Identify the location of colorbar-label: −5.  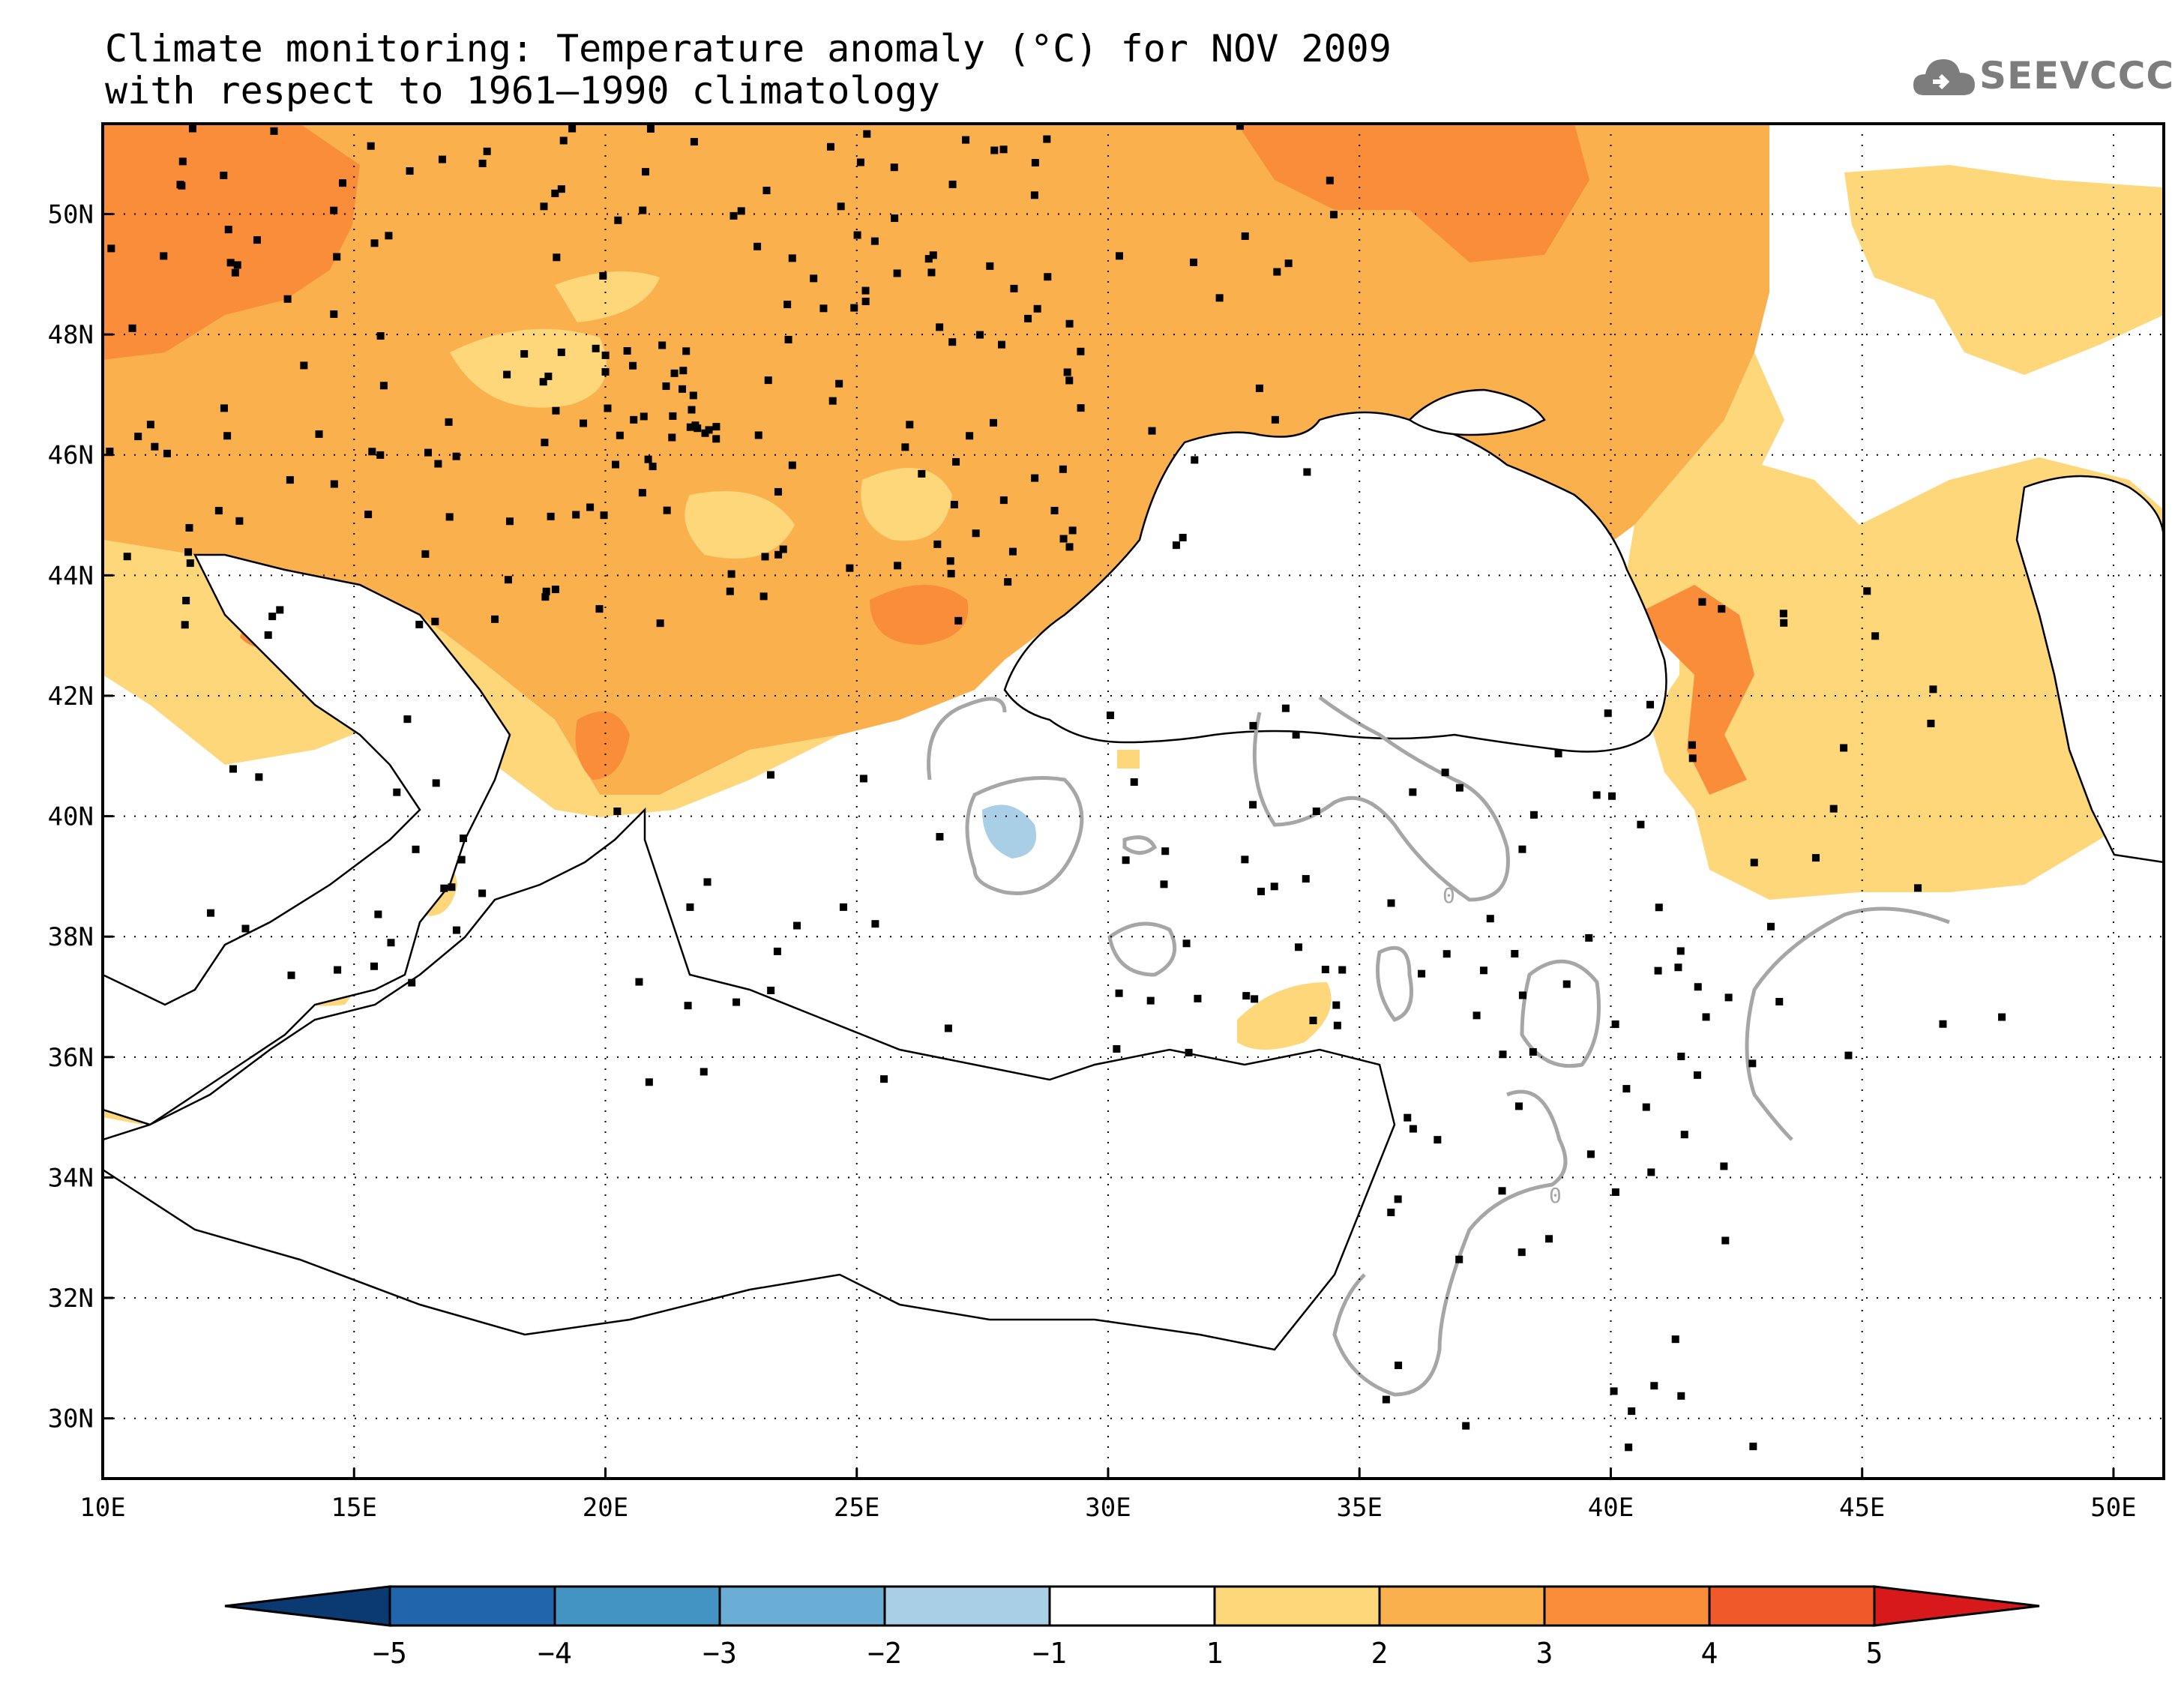
(390, 1653).